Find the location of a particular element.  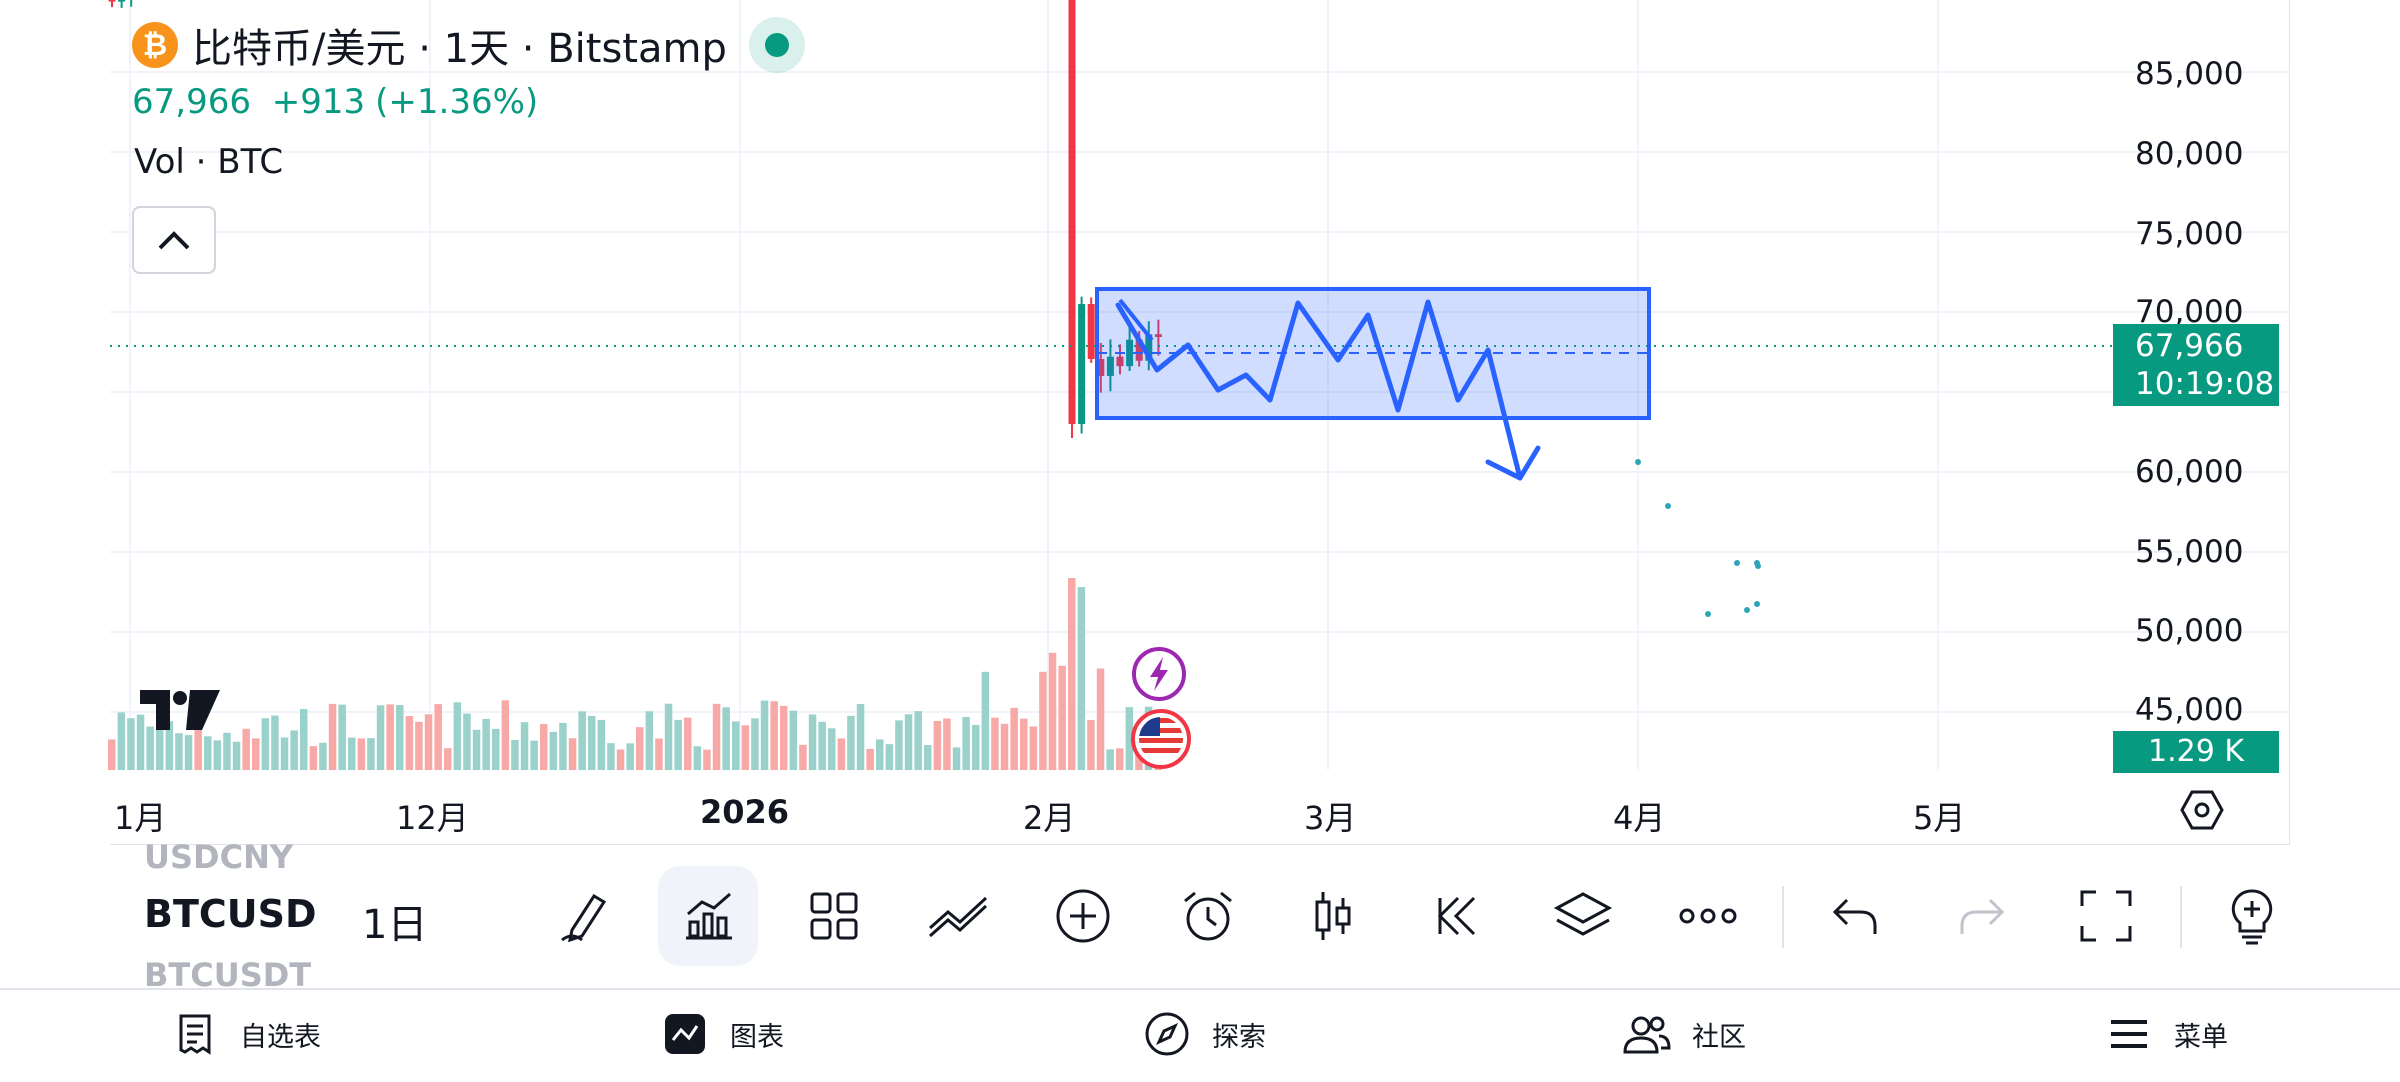

redo-button is located at coordinates (1981, 916).